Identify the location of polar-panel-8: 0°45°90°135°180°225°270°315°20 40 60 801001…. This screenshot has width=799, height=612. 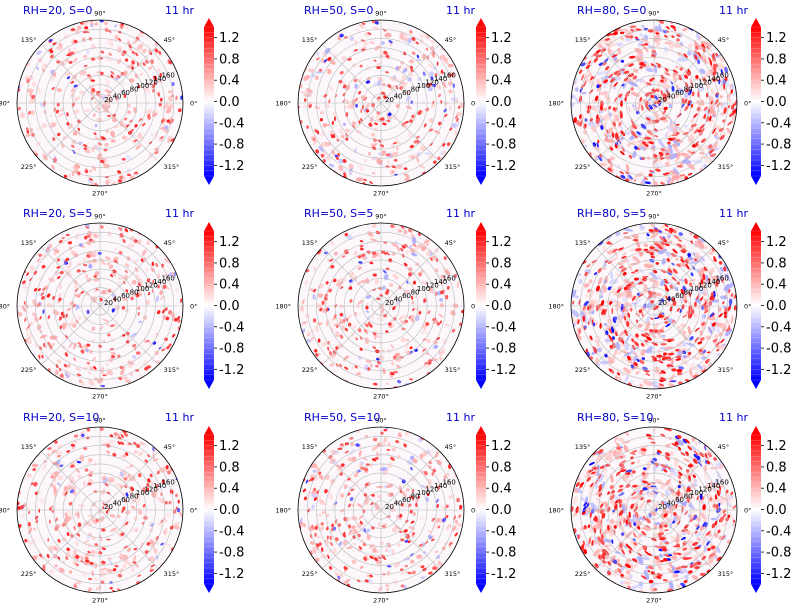
(395, 508).